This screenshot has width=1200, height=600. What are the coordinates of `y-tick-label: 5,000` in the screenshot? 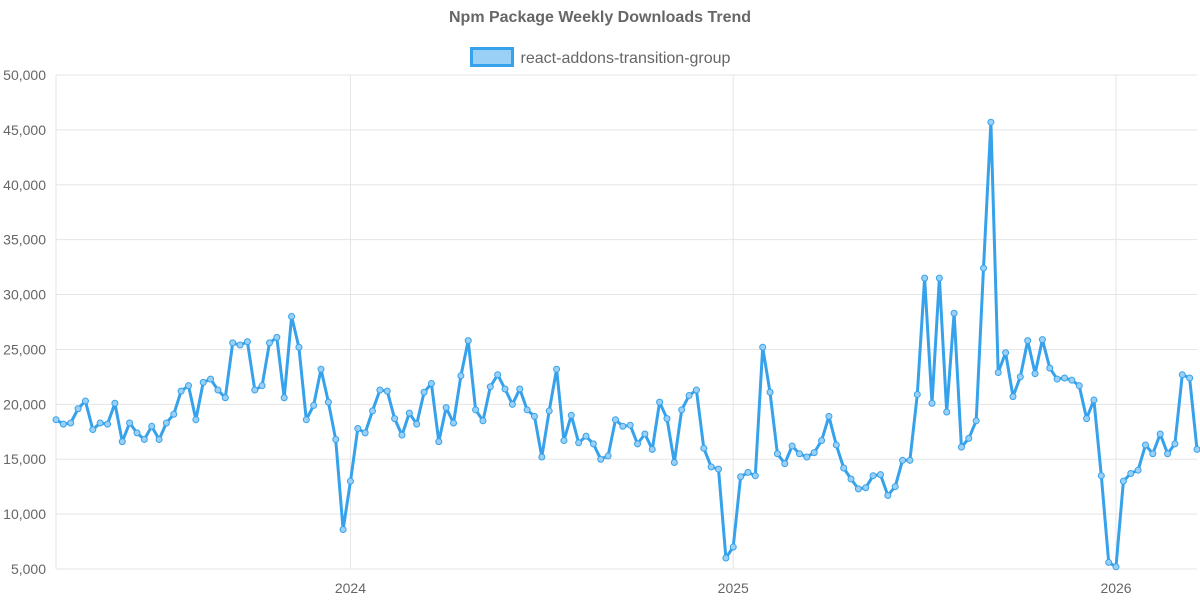 It's located at (28, 569).